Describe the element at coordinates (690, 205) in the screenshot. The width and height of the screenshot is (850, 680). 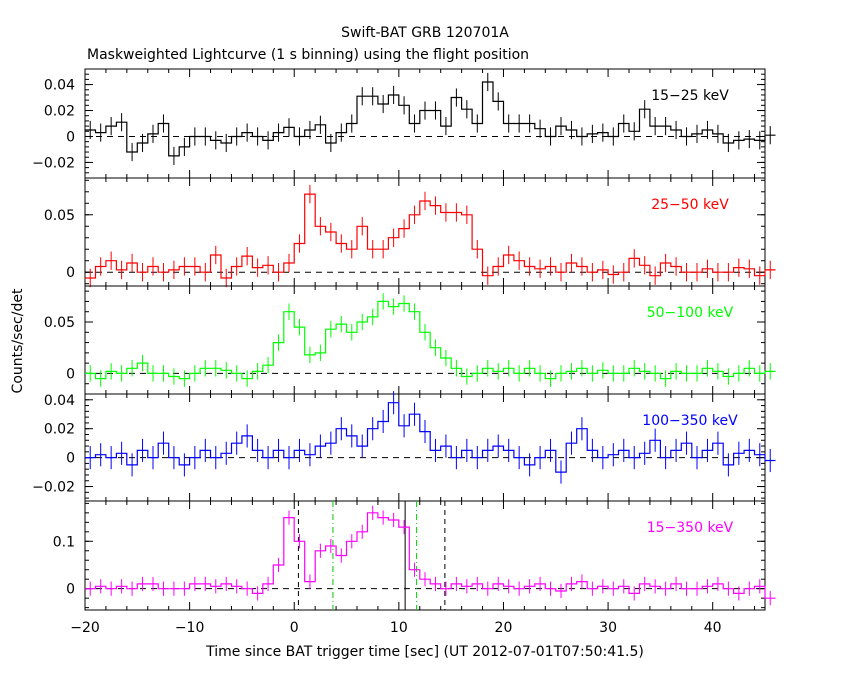
I see `band-label: 25−50 keV` at that location.